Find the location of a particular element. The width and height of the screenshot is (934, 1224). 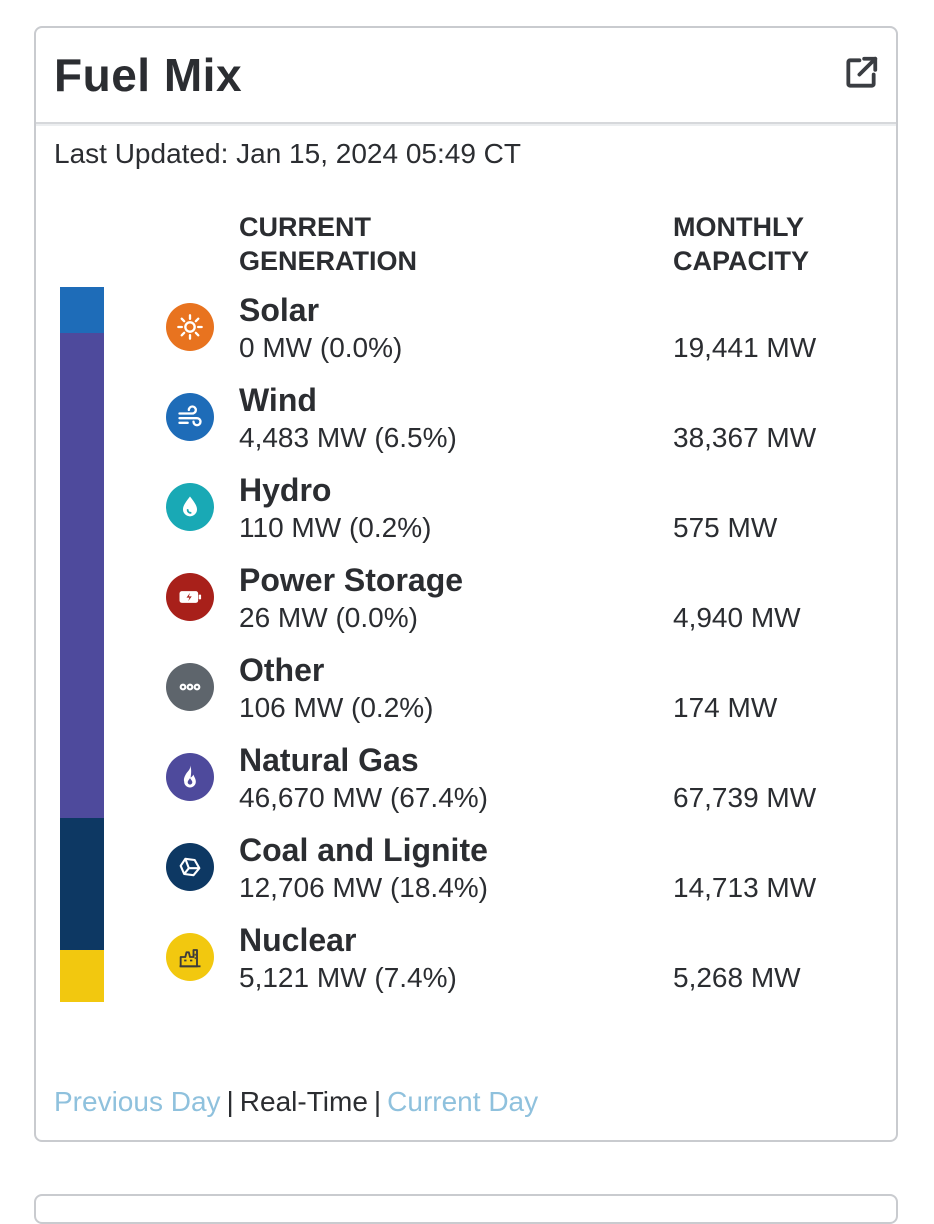

previous-day-link: Previous Day is located at coordinates (137, 1101).